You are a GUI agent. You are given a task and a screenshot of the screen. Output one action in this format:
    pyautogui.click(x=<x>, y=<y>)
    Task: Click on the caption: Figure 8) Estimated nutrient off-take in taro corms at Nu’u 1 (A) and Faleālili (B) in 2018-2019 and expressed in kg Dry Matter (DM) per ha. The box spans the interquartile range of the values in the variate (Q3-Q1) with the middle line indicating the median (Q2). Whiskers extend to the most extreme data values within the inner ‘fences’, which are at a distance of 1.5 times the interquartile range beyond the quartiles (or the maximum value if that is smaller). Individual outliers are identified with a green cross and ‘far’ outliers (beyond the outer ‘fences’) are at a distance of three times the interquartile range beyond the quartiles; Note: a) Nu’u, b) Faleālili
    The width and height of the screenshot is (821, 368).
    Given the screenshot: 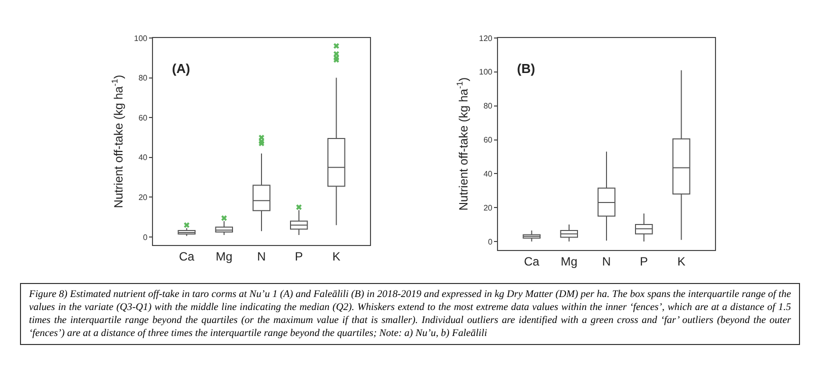 What is the action you would take?
    pyautogui.click(x=410, y=314)
    